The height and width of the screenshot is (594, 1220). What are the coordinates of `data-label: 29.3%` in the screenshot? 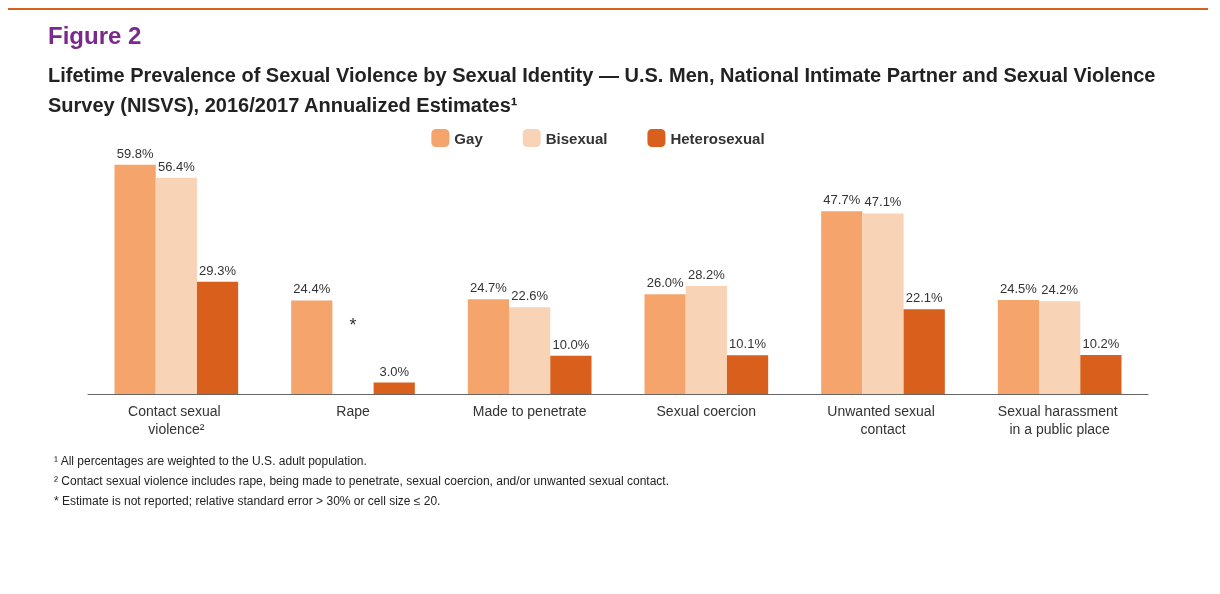 It's located at (218, 270).